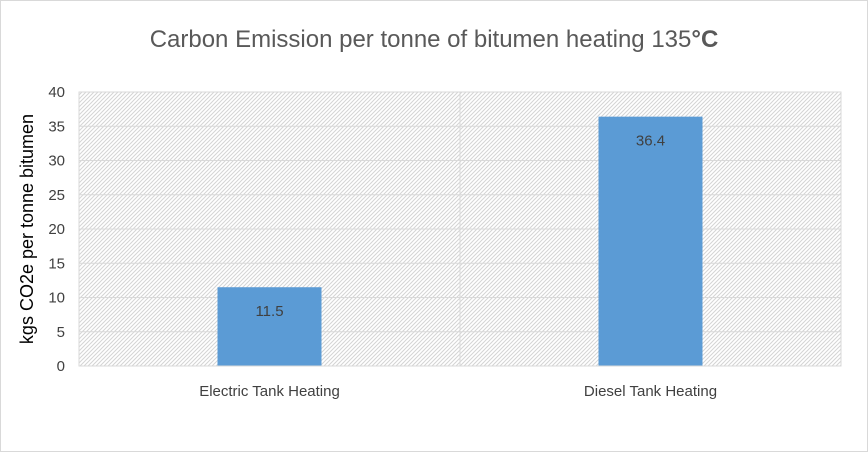  Describe the element at coordinates (650, 141) in the screenshot. I see `bar-data-label: 36.4` at that location.